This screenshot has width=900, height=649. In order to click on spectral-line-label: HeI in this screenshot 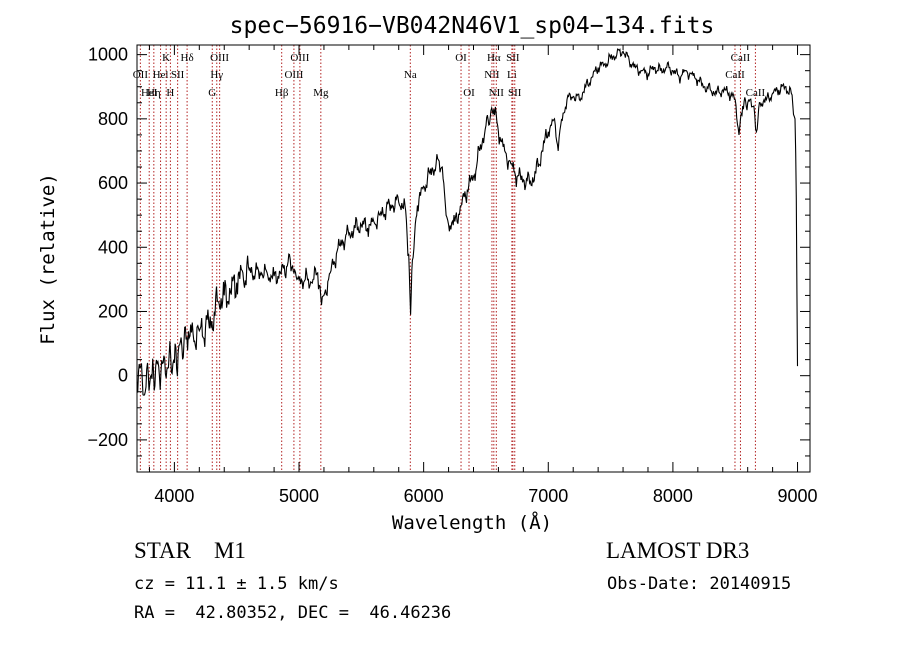, I will do `click(149, 93)`.